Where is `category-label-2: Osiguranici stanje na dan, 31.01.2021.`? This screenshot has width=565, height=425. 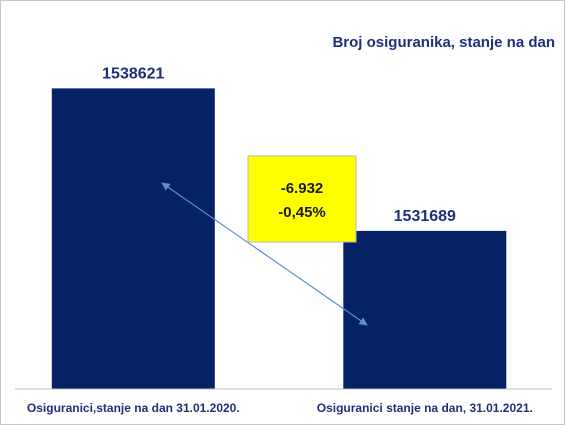
category-label-2: Osiguranici stanje na dan, 31.01.2021. is located at coordinates (425, 408).